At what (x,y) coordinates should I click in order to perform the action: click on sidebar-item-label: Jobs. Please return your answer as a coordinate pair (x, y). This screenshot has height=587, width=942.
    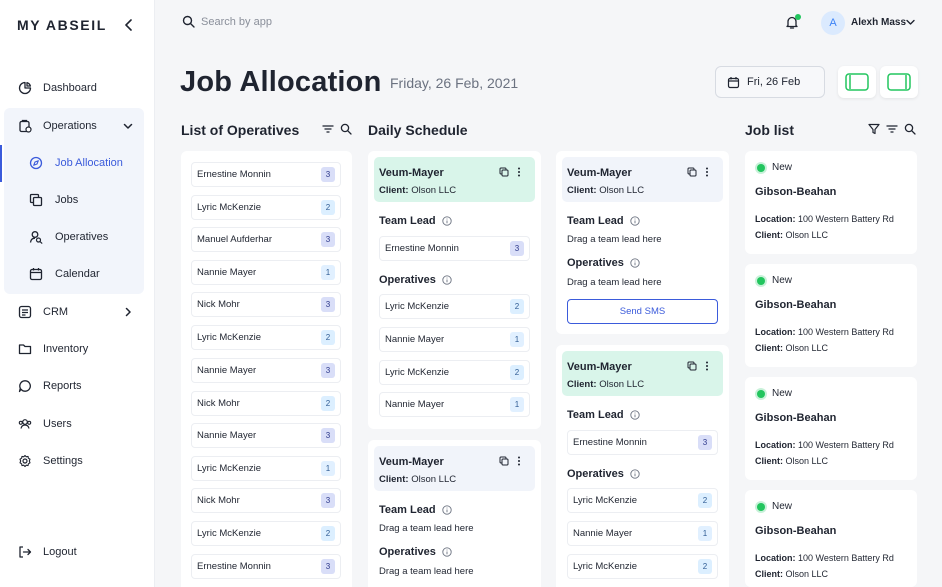
    Looking at the image, I should click on (67, 200).